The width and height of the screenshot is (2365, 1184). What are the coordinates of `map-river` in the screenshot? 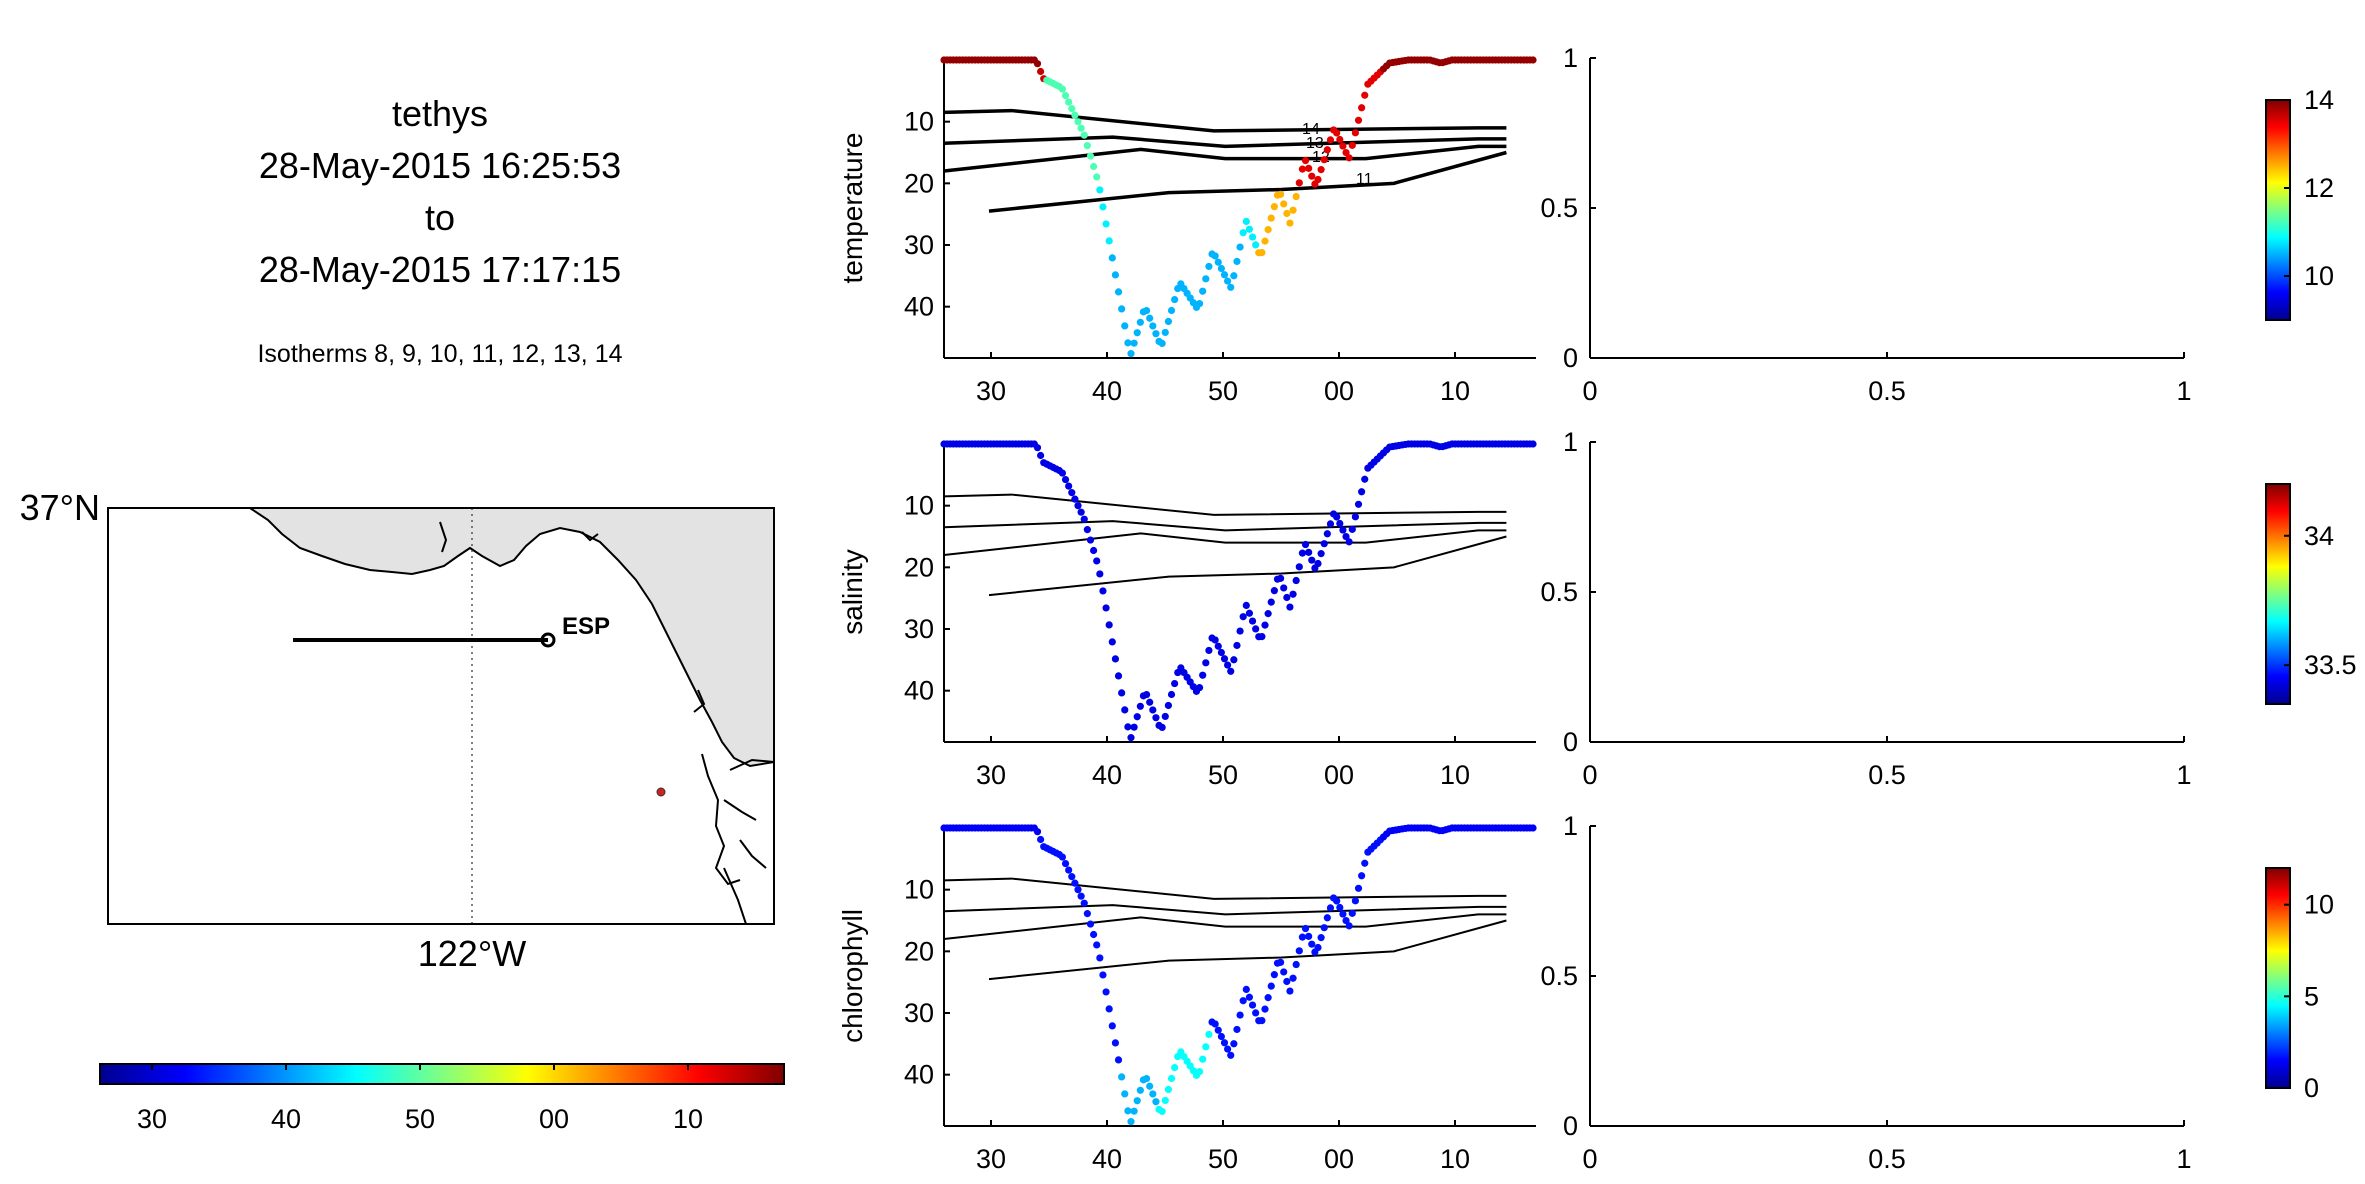 It's located at (699, 701).